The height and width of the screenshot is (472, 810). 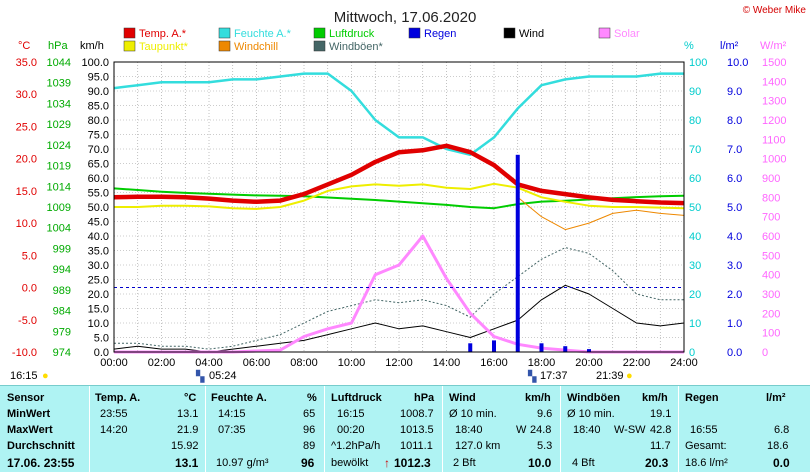 I want to click on pressure-tick-label: 994, so click(x=62, y=270).